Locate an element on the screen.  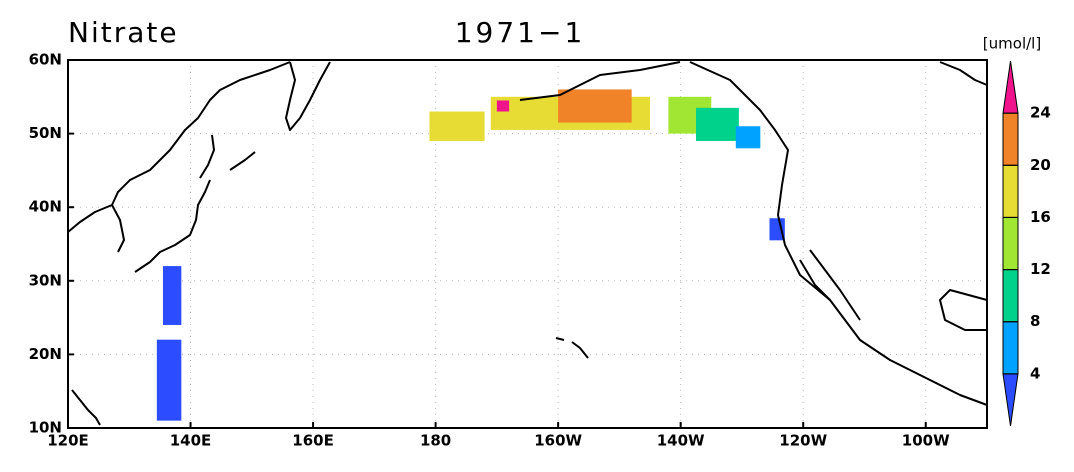
y-tick-label: 20N is located at coordinates (45, 354).